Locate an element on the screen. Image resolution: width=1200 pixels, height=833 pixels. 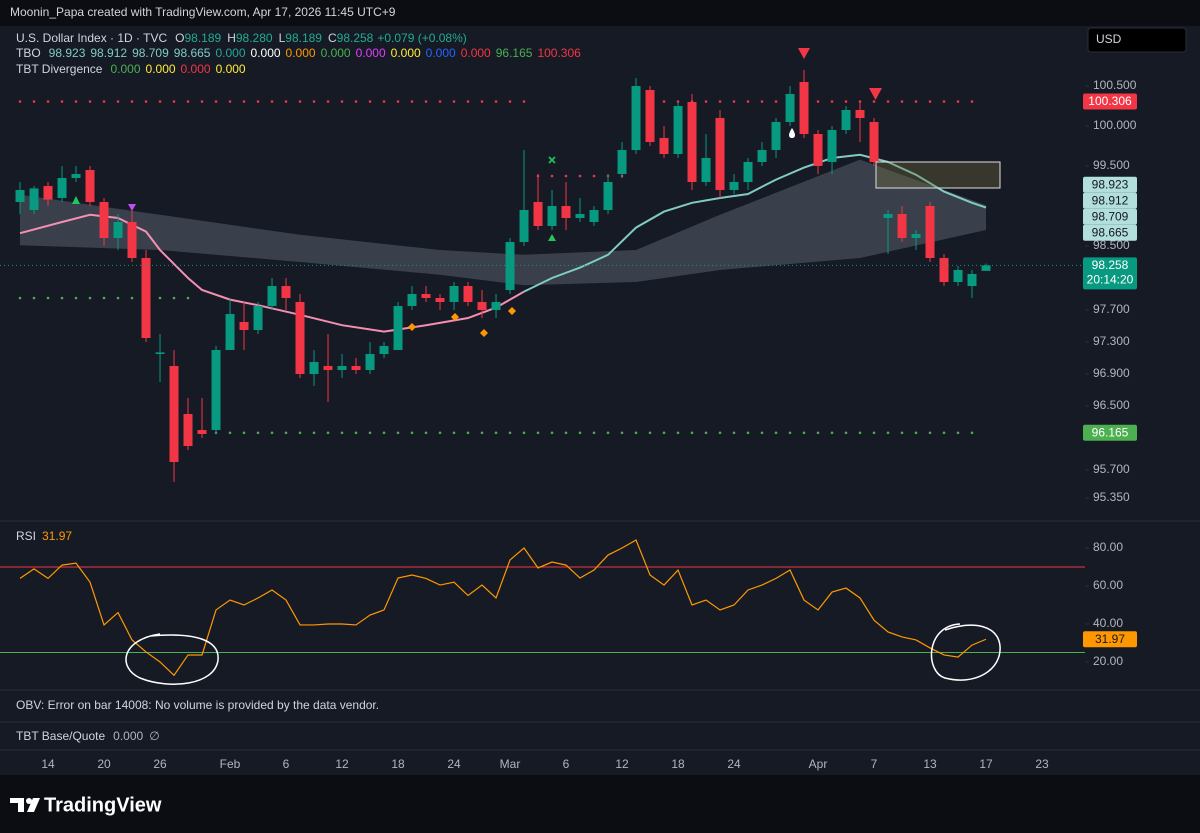
y-tick-label: 40.00 is located at coordinates (1108, 623).